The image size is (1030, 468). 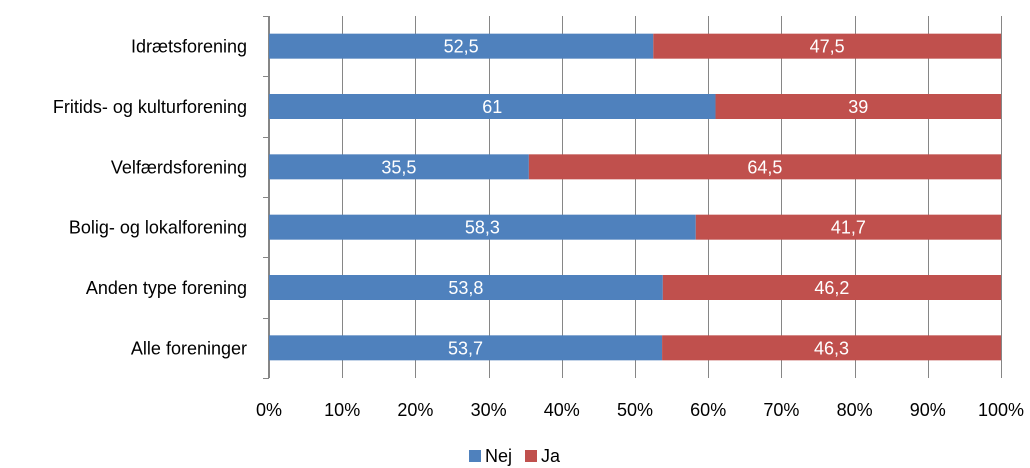 What do you see at coordinates (551, 456) in the screenshot?
I see `legend-label-ja: Ja` at bounding box center [551, 456].